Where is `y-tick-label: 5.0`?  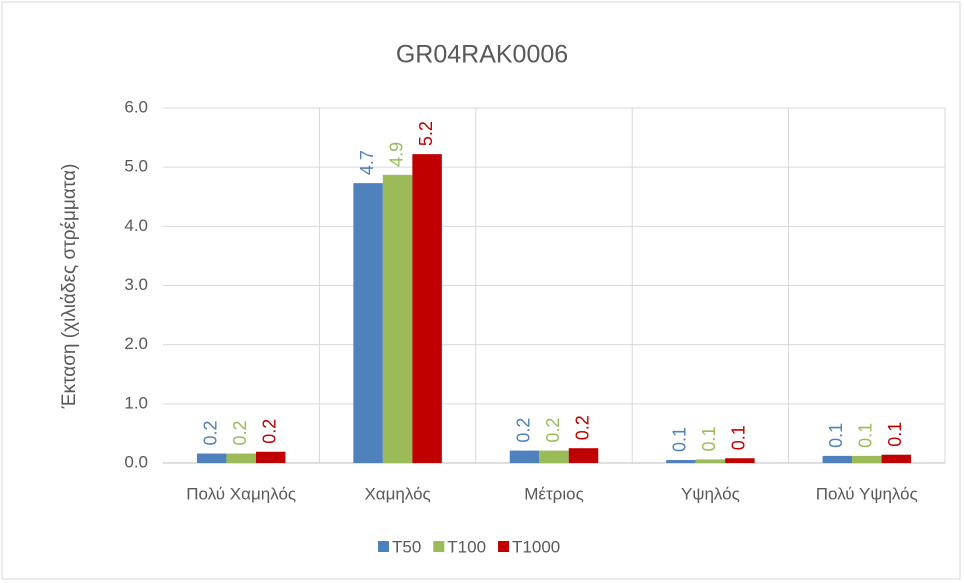
y-tick-label: 5.0 is located at coordinates (136, 166).